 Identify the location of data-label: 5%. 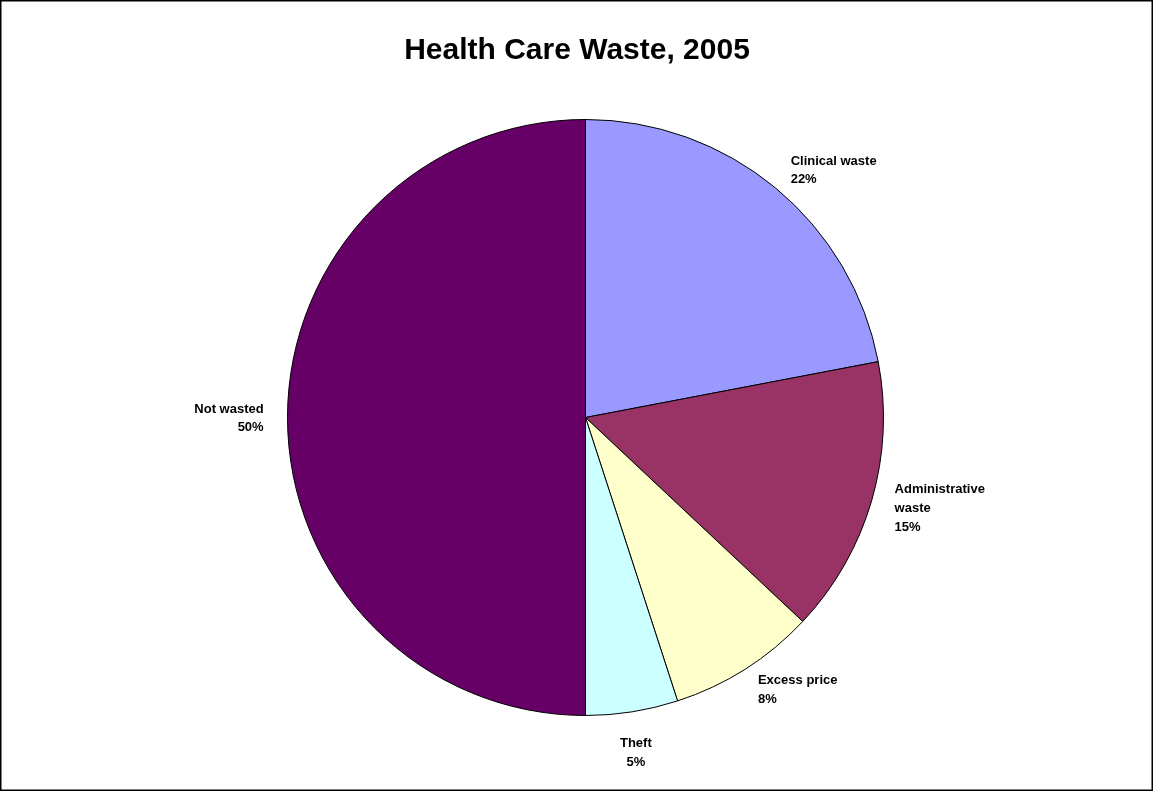
(636, 762).